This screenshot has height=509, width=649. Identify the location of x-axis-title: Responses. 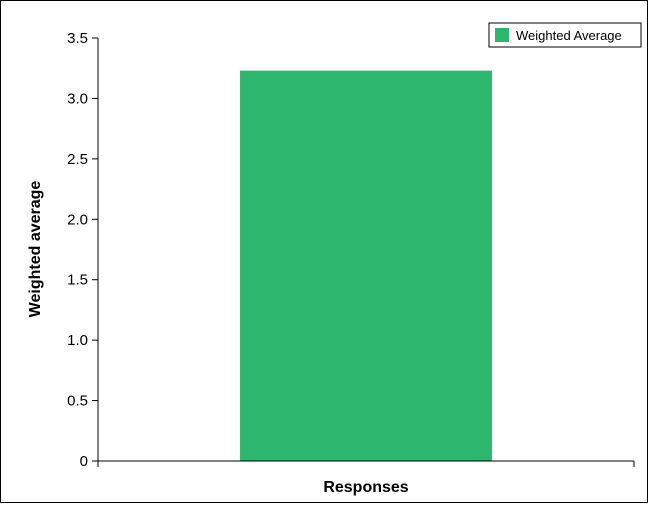
(365, 487).